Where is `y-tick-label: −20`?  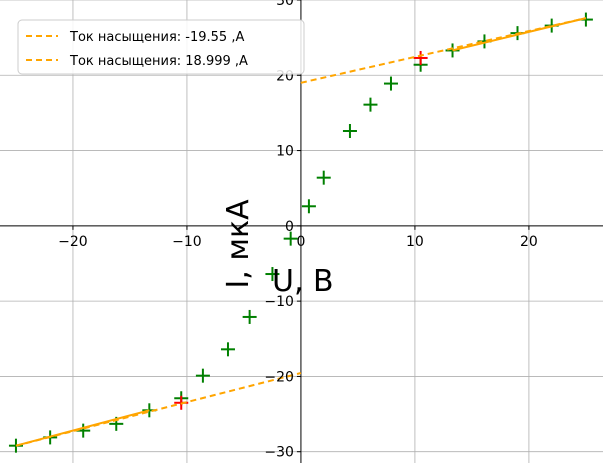
y-tick-label: −20 is located at coordinates (279, 377).